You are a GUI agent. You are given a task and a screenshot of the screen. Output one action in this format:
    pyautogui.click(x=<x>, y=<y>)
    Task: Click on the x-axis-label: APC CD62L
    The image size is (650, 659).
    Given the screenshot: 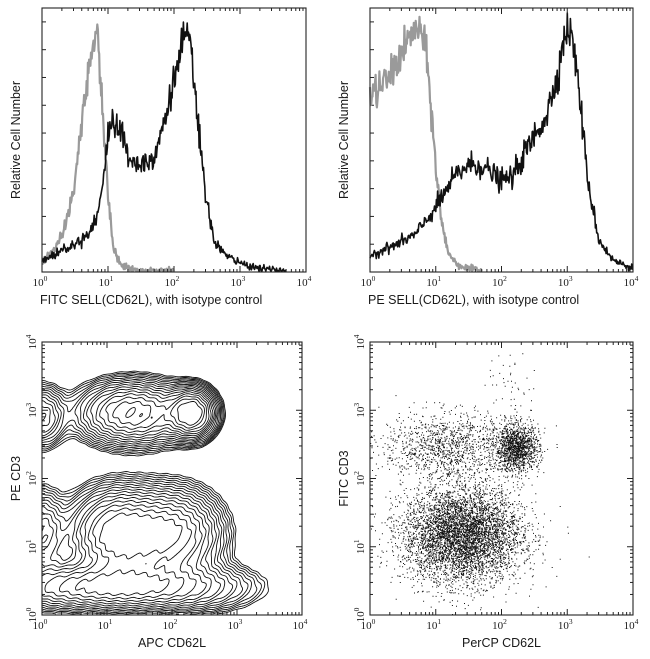 What is the action you would take?
    pyautogui.click(x=172, y=643)
    